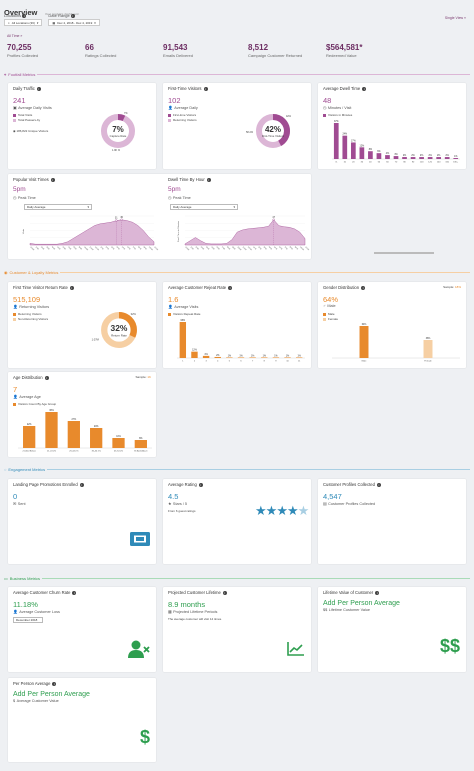  I want to click on date-range-select: ▦ Dec 4, 2018 - Dec 4, 2019 ▾, so click(74, 22).